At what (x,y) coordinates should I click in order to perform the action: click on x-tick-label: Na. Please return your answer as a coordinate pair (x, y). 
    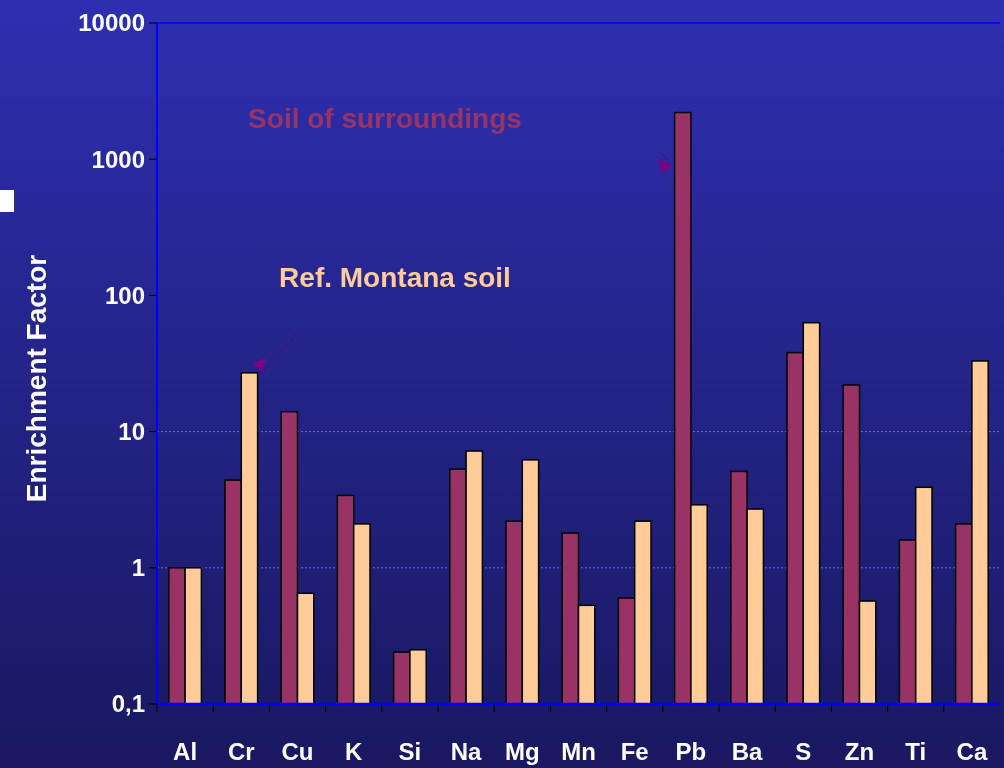
    Looking at the image, I should click on (466, 751).